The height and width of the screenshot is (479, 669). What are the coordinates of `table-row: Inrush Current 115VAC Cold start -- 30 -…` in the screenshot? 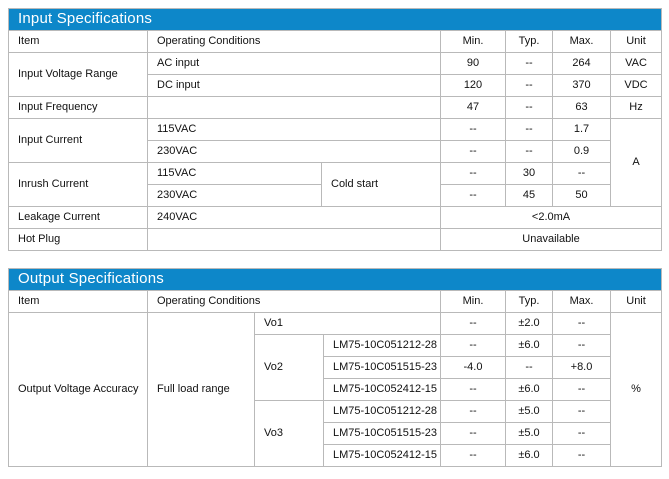 It's located at (335, 184).